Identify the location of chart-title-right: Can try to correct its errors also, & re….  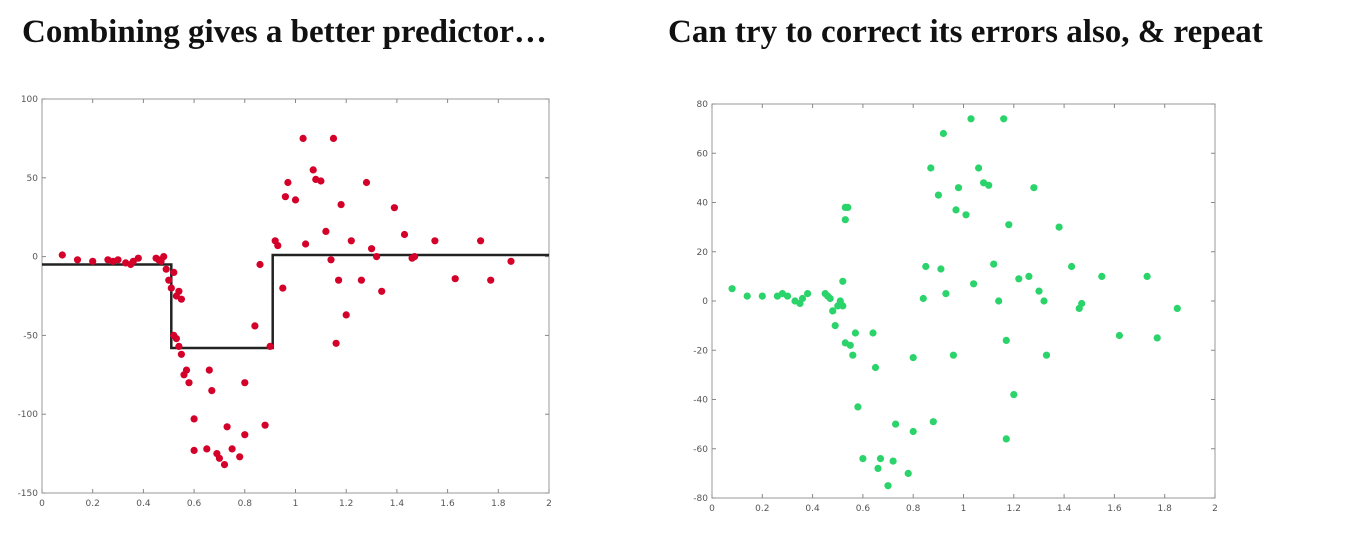
(965, 32).